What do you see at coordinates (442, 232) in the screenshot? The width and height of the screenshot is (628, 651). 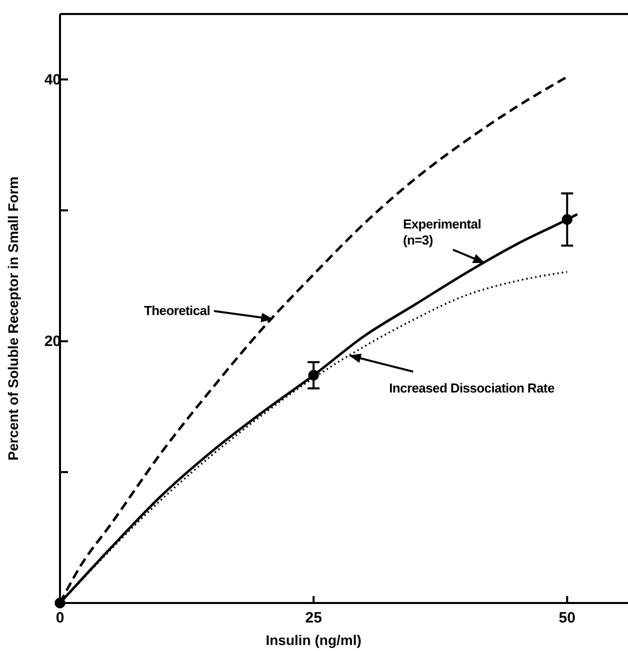 I see `annotation: Experimental (n=3)` at bounding box center [442, 232].